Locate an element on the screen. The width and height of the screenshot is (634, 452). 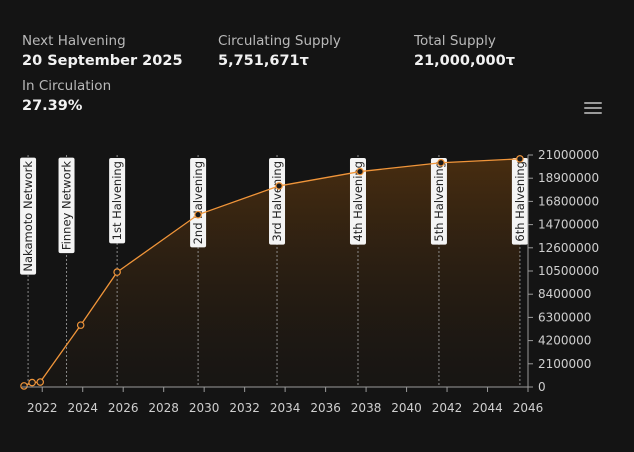
y-tick-label-4200000: 4200000 is located at coordinates (564, 341).